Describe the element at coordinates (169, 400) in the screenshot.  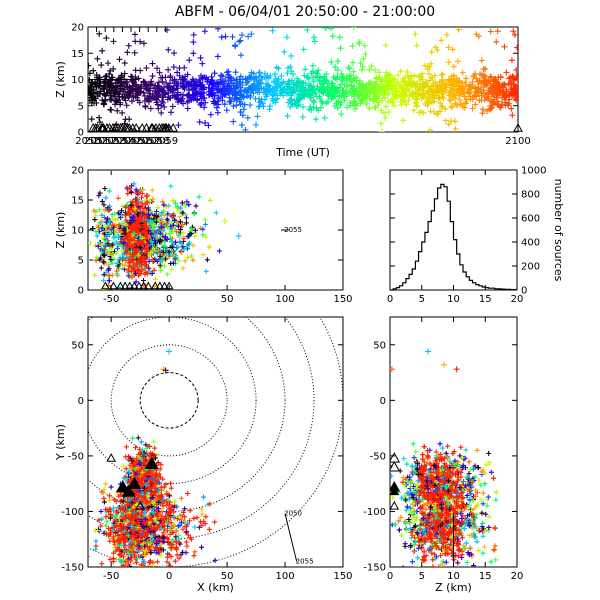
I see `range-ring` at that location.